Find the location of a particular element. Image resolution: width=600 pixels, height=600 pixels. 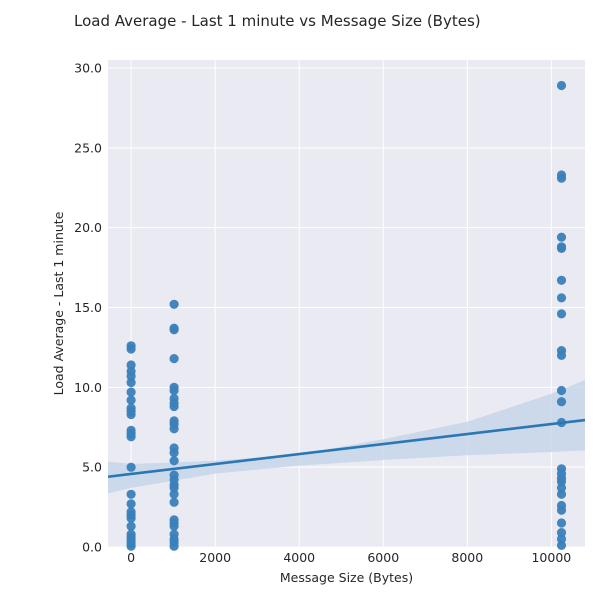

x-tick-label: 10000 is located at coordinates (551, 557).